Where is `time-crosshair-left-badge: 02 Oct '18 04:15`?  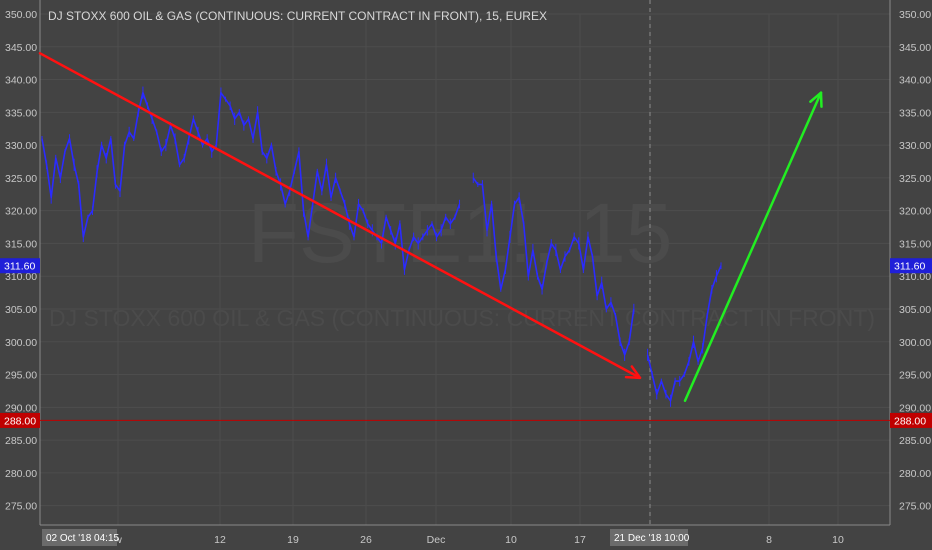
time-crosshair-left-badge: 02 Oct '18 04:15 is located at coordinates (81, 537).